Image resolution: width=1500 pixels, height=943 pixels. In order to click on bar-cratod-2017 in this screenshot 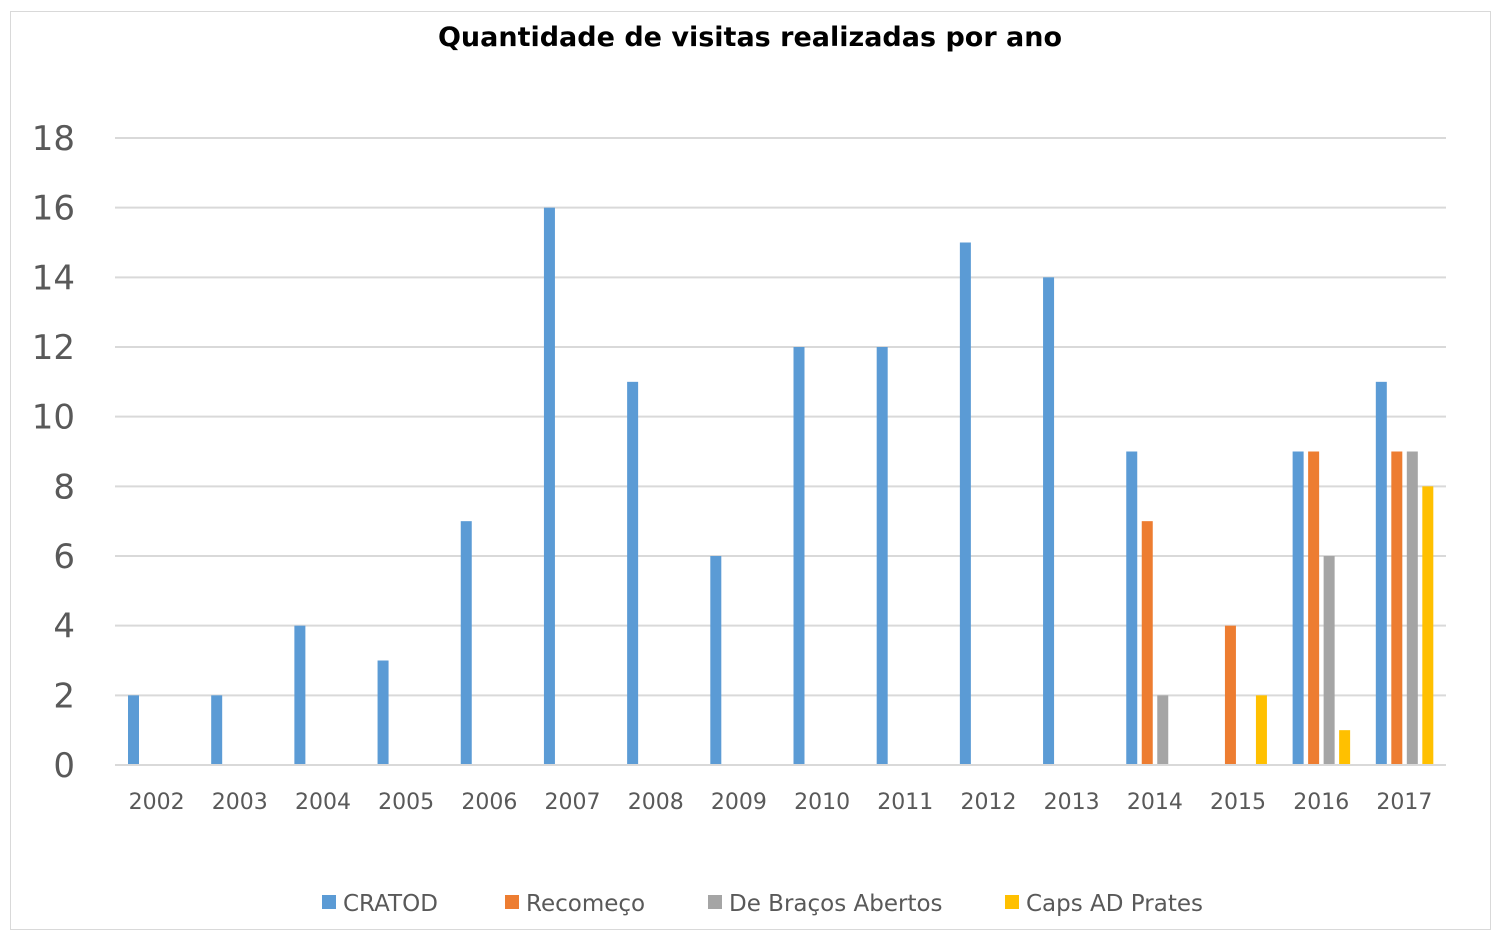, I will do `click(1381, 573)`.